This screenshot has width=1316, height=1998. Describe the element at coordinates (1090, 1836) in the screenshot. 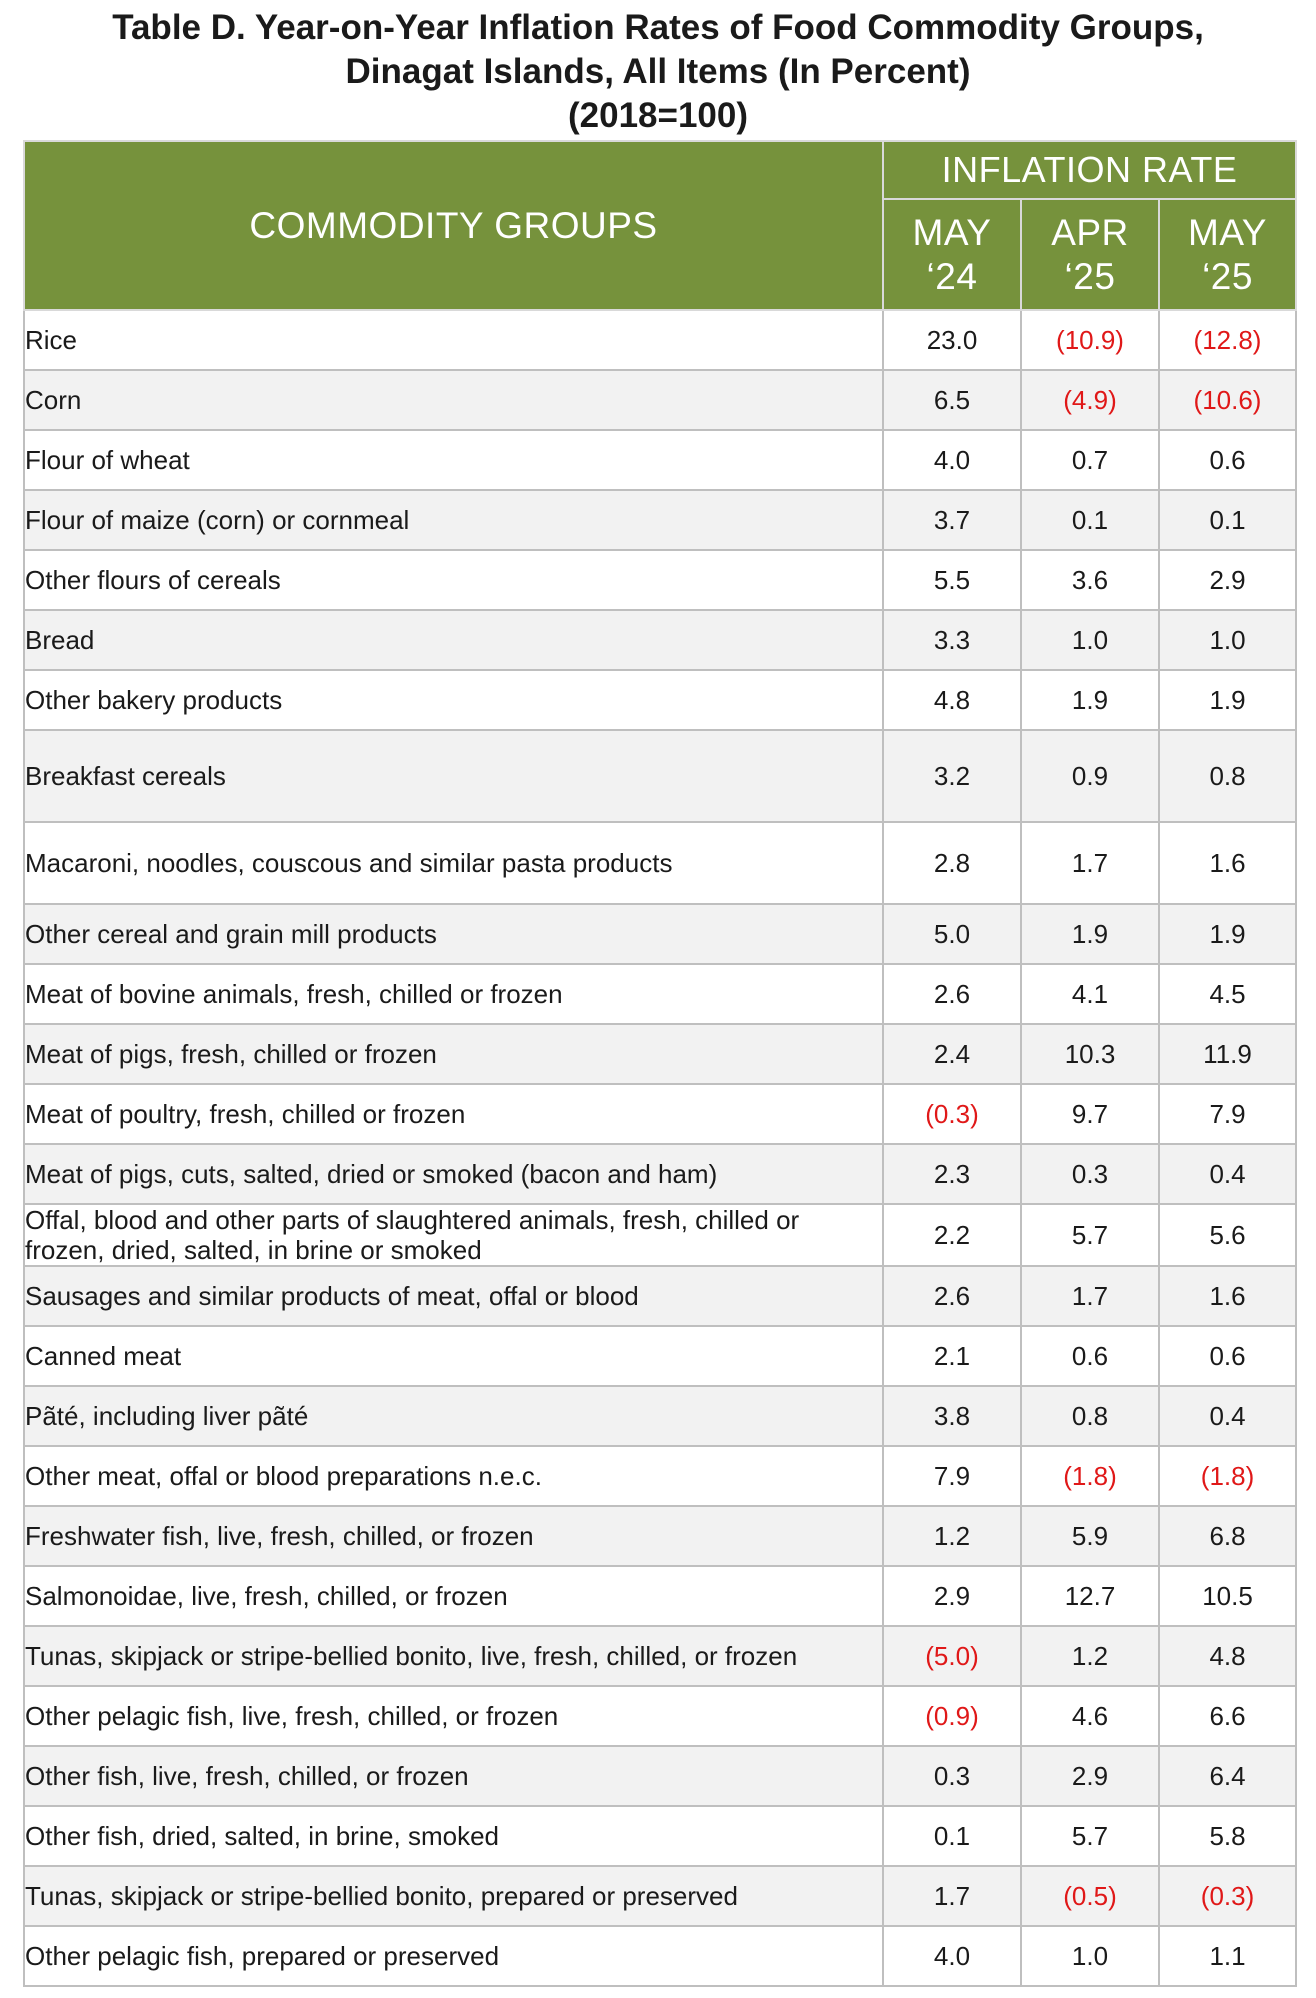

I see `value-apr-25: 5.7` at that location.